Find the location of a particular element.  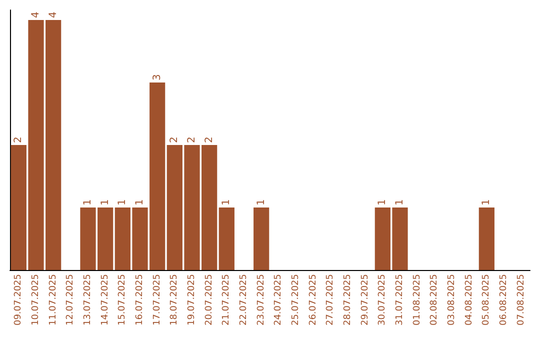

x-tick-label: 20.07.2025 is located at coordinates (209, 300).